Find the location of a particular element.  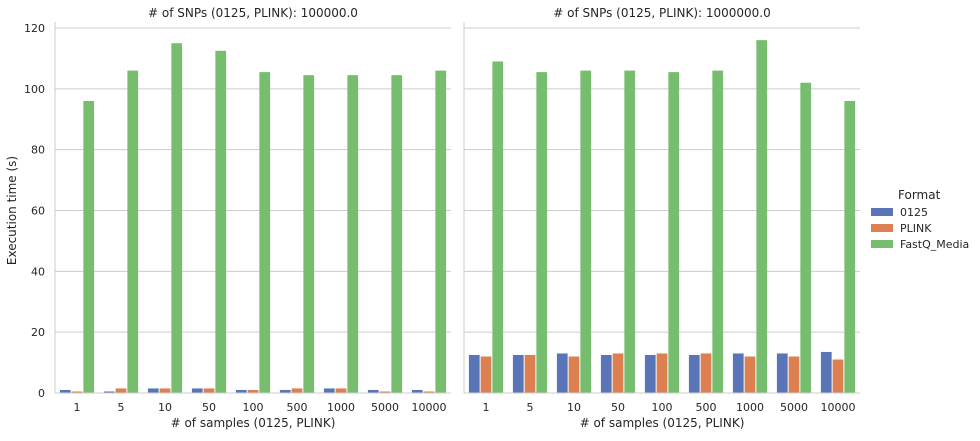

y-tick-label: 80 is located at coordinates (38, 150).